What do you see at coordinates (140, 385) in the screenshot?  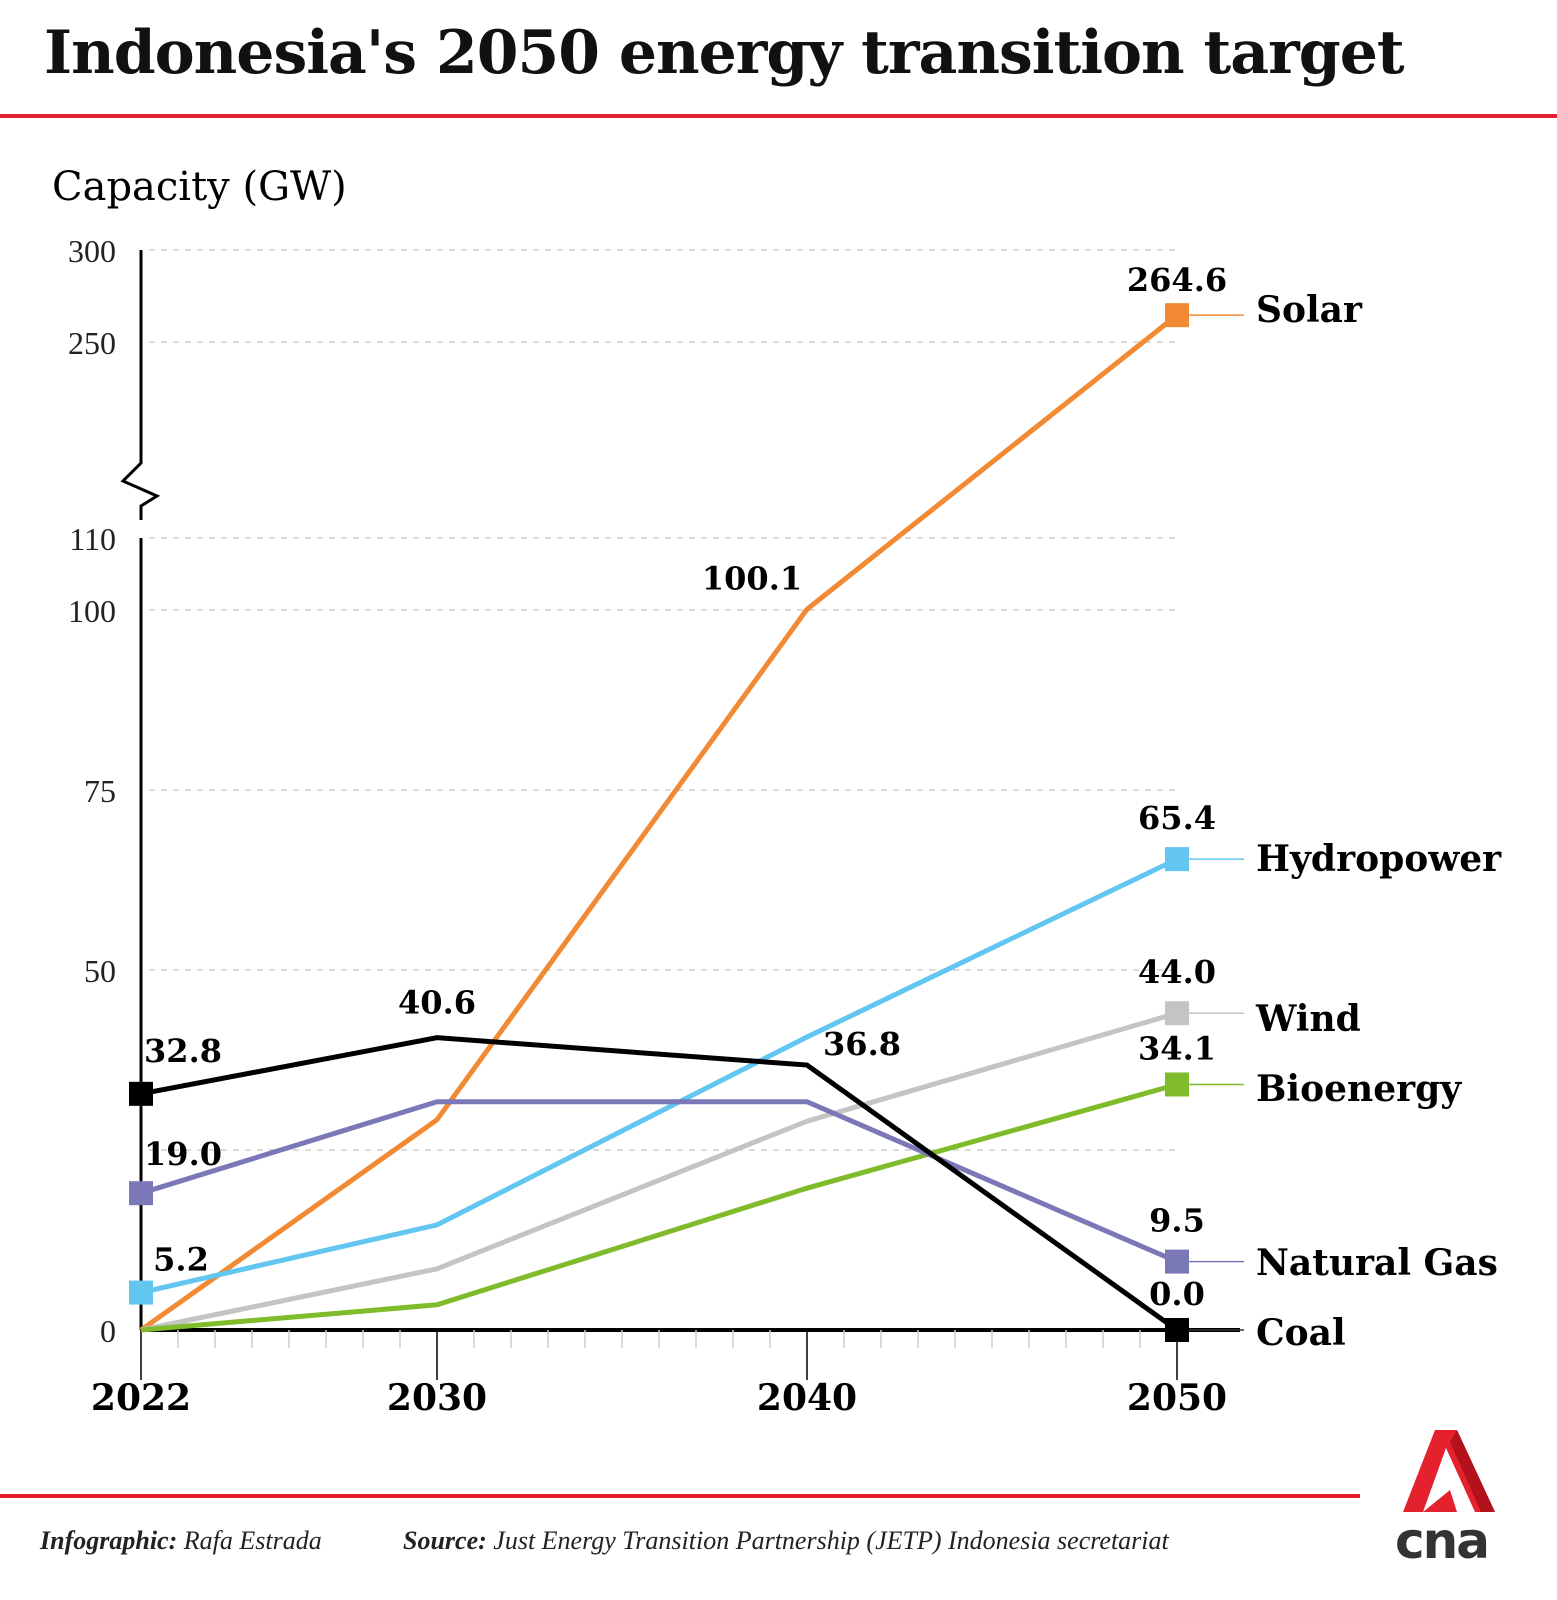 I see `y-axis-break` at bounding box center [140, 385].